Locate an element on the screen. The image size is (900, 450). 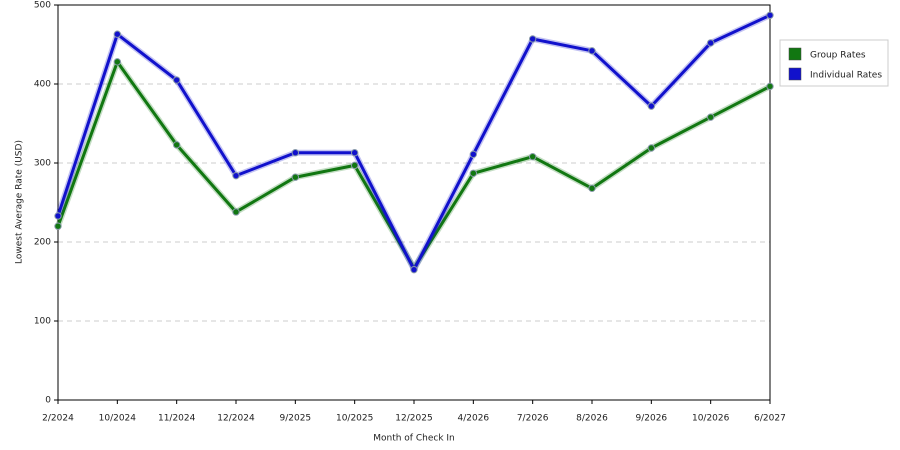
x-axis-label: Month of Check In is located at coordinates (414, 439).